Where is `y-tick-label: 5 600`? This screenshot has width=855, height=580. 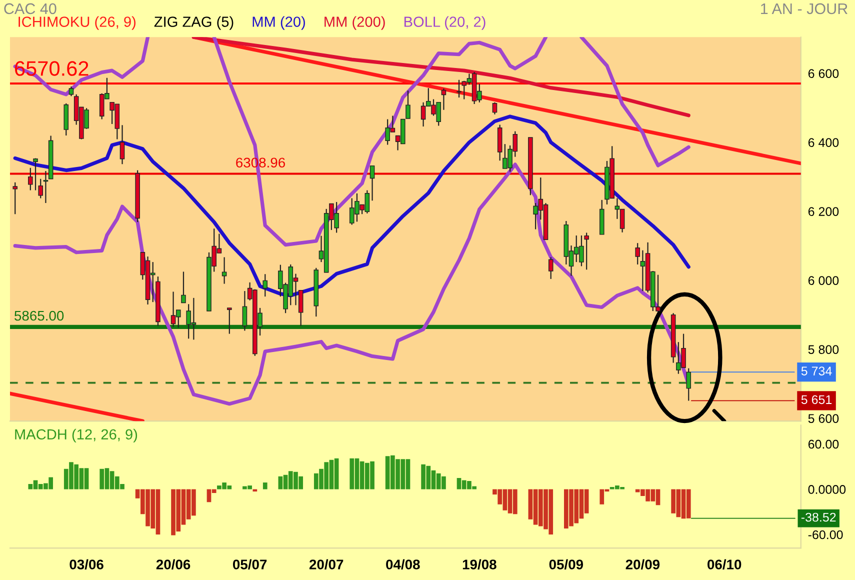 y-tick-label: 5 600 is located at coordinates (823, 418).